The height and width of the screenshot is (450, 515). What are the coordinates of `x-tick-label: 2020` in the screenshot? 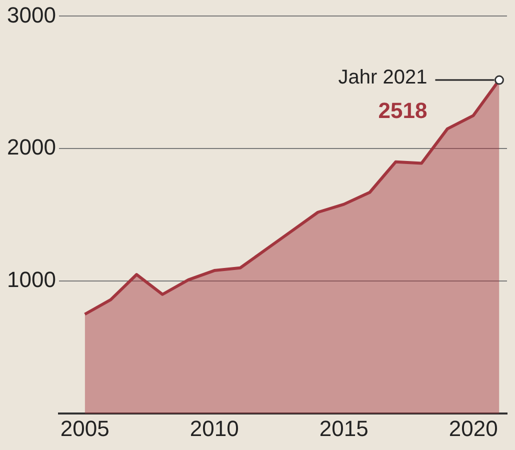 It's located at (473, 428).